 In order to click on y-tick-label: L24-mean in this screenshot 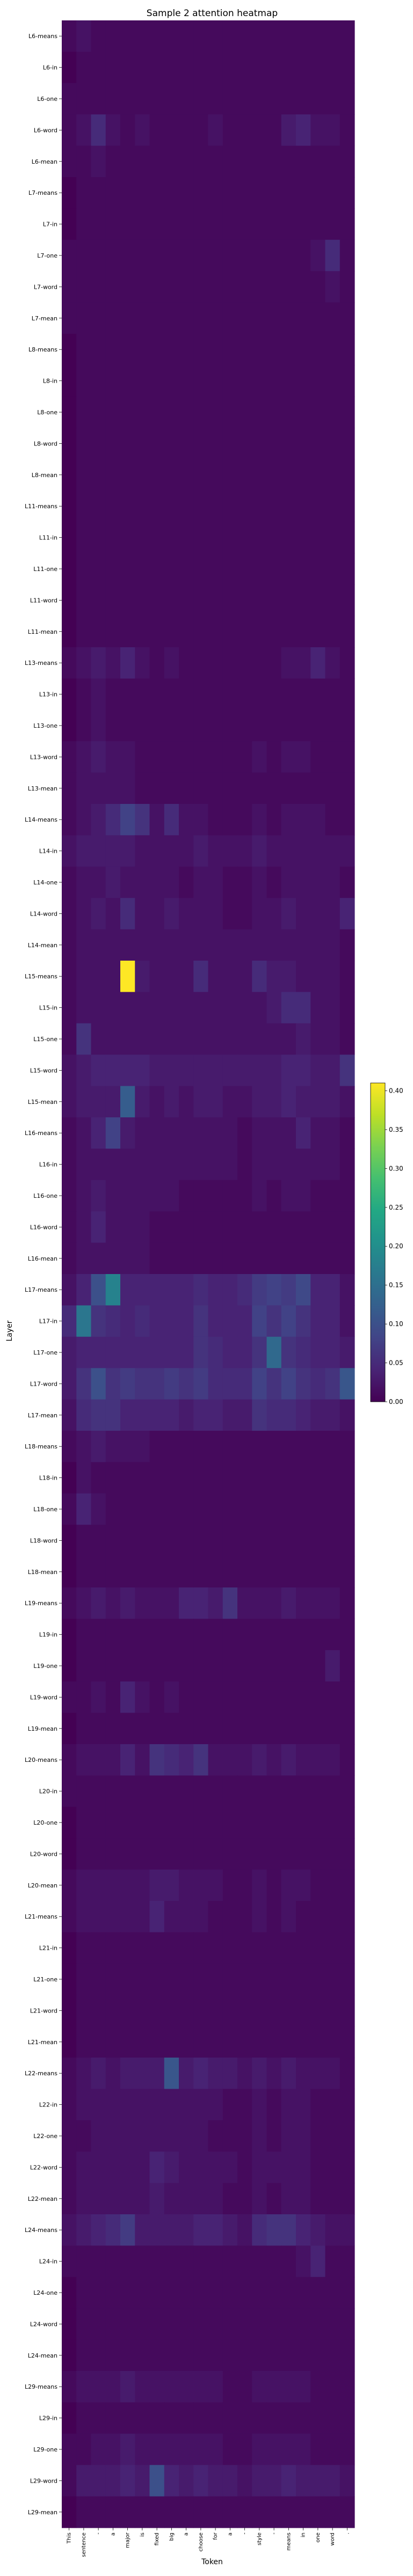, I will do `click(42, 2355)`.